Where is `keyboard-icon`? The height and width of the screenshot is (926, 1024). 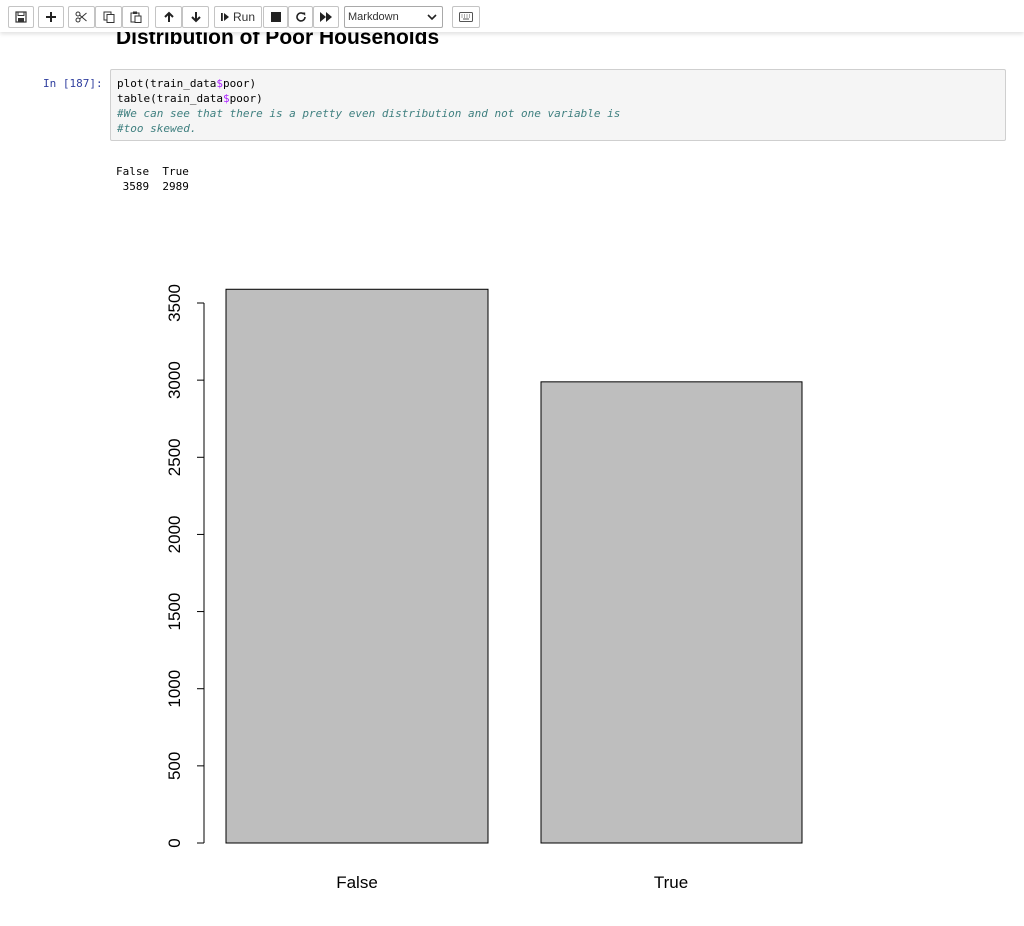 keyboard-icon is located at coordinates (466, 17).